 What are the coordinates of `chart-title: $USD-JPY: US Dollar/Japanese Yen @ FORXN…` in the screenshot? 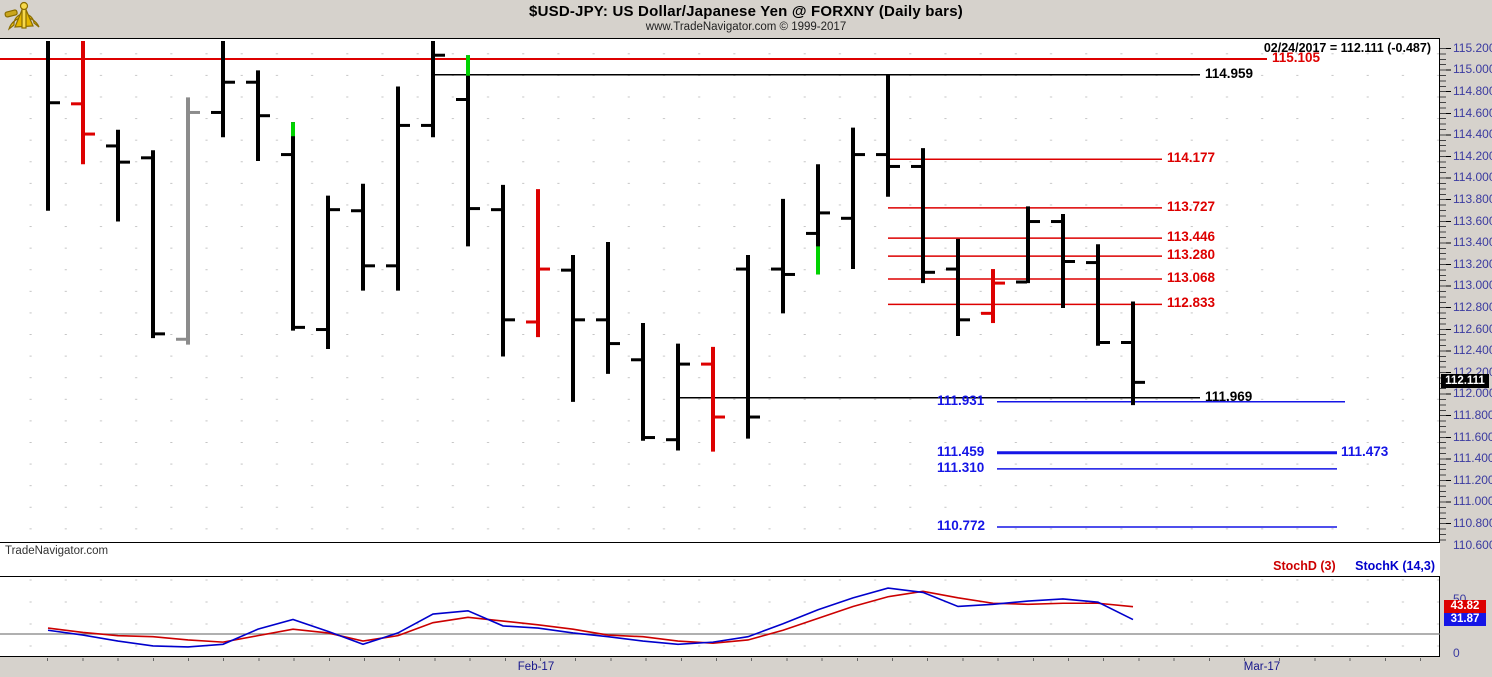 It's located at (746, 11).